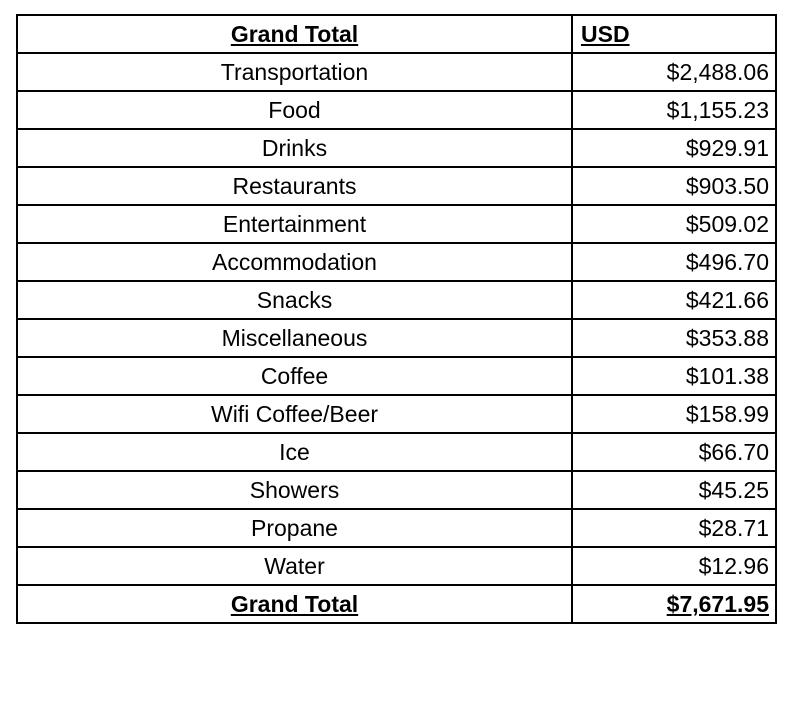 The width and height of the screenshot is (792, 702). I want to click on category-cell: Transportation, so click(294, 72).